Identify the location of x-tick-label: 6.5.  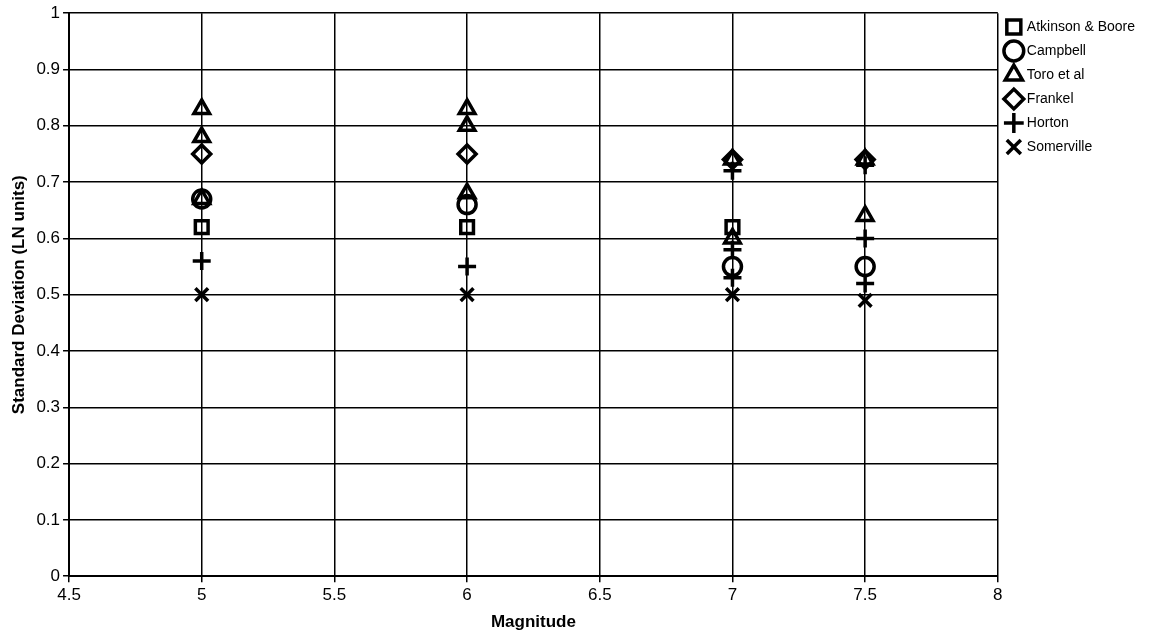
(599, 595).